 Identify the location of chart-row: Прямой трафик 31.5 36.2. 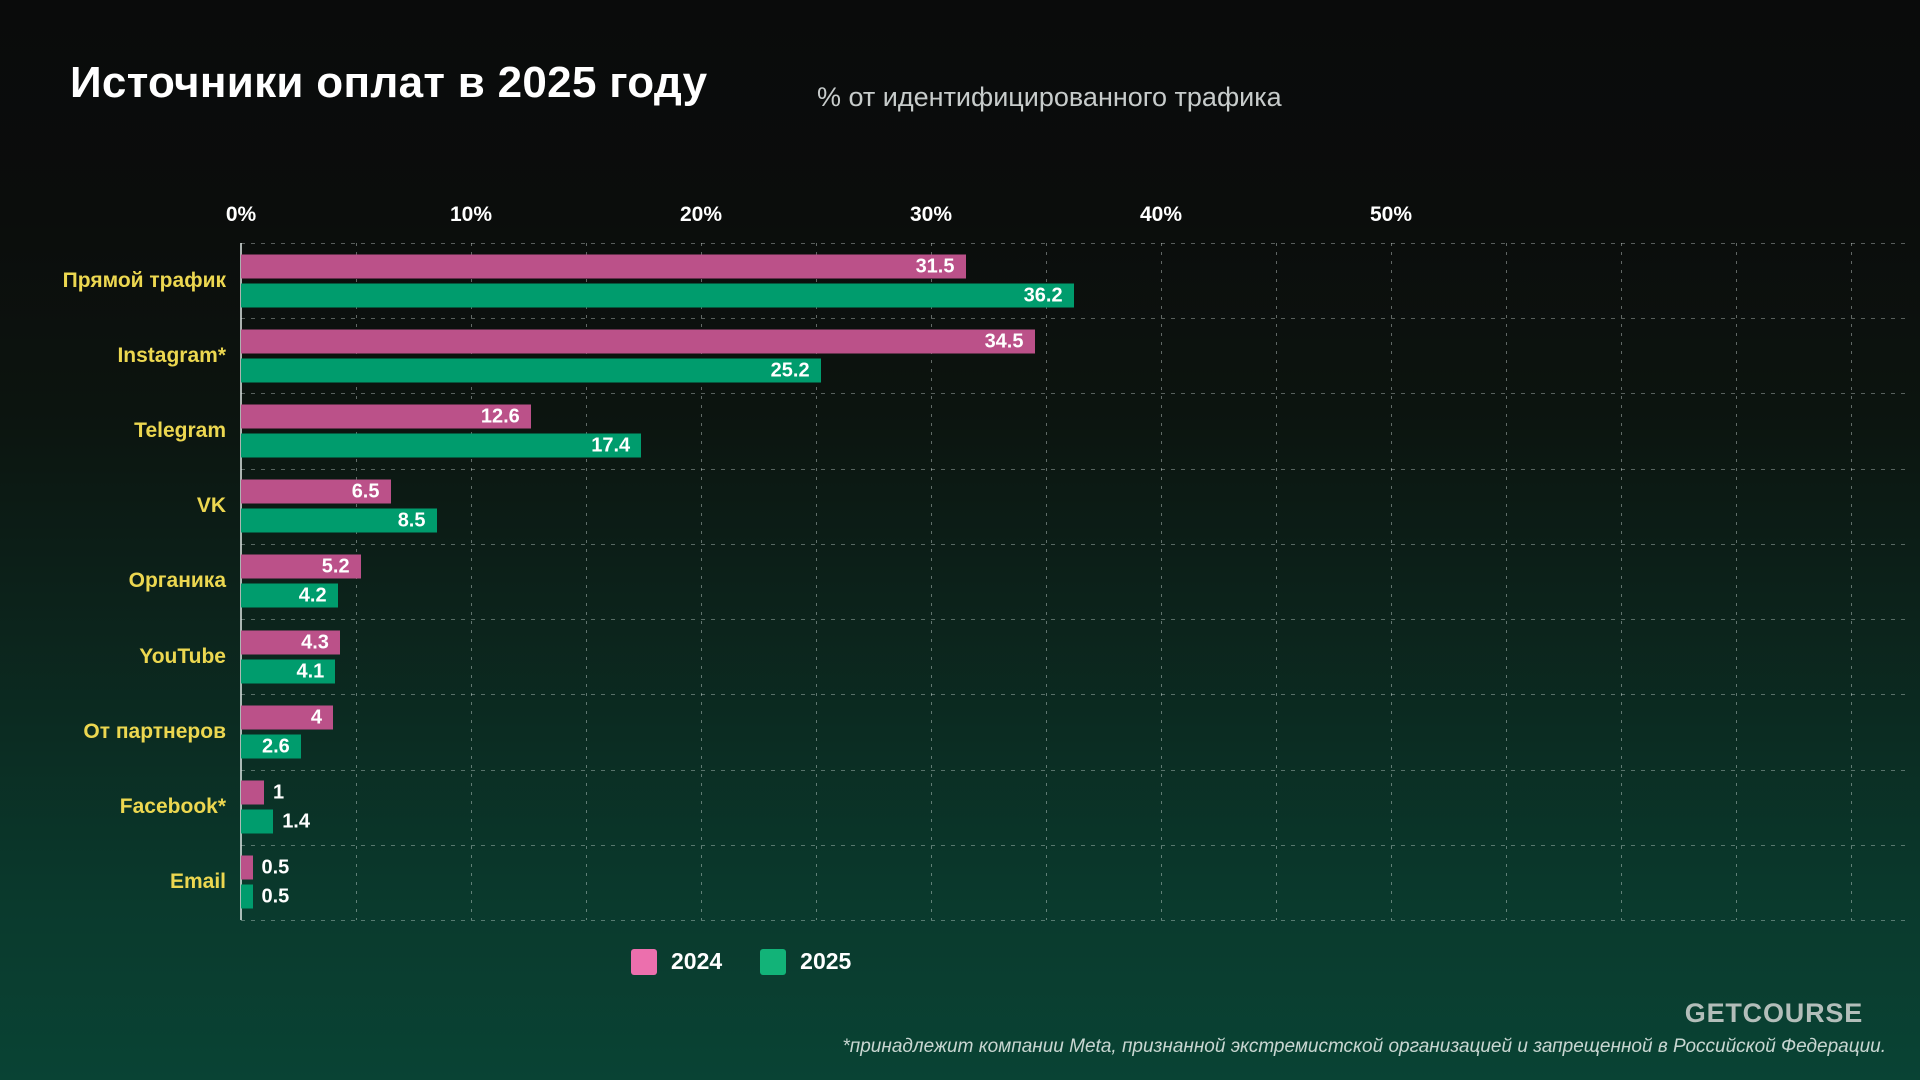
(960, 280).